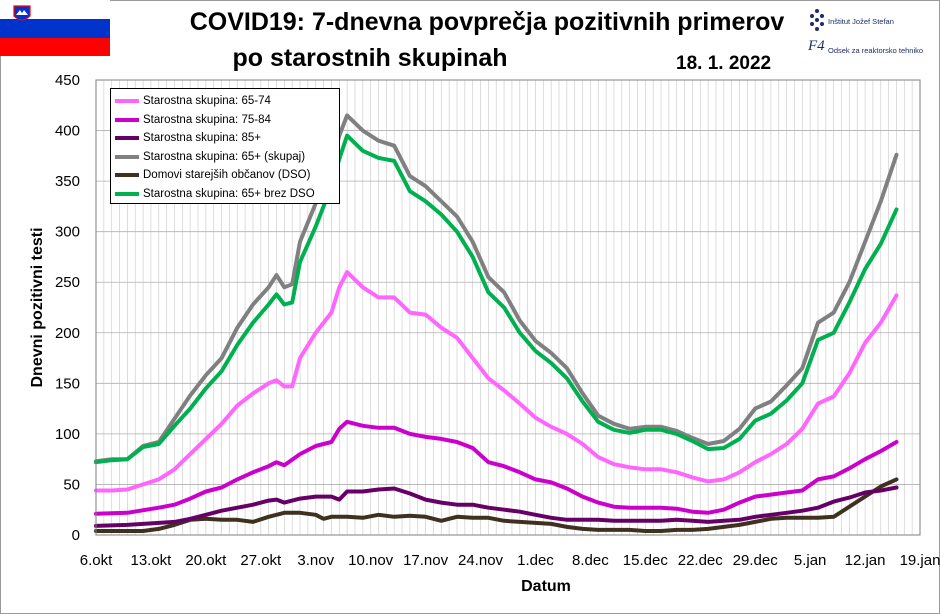 This screenshot has height=614, width=940. Describe the element at coordinates (202, 138) in the screenshot. I see `legend-label: Starostna skupina: 85+` at that location.